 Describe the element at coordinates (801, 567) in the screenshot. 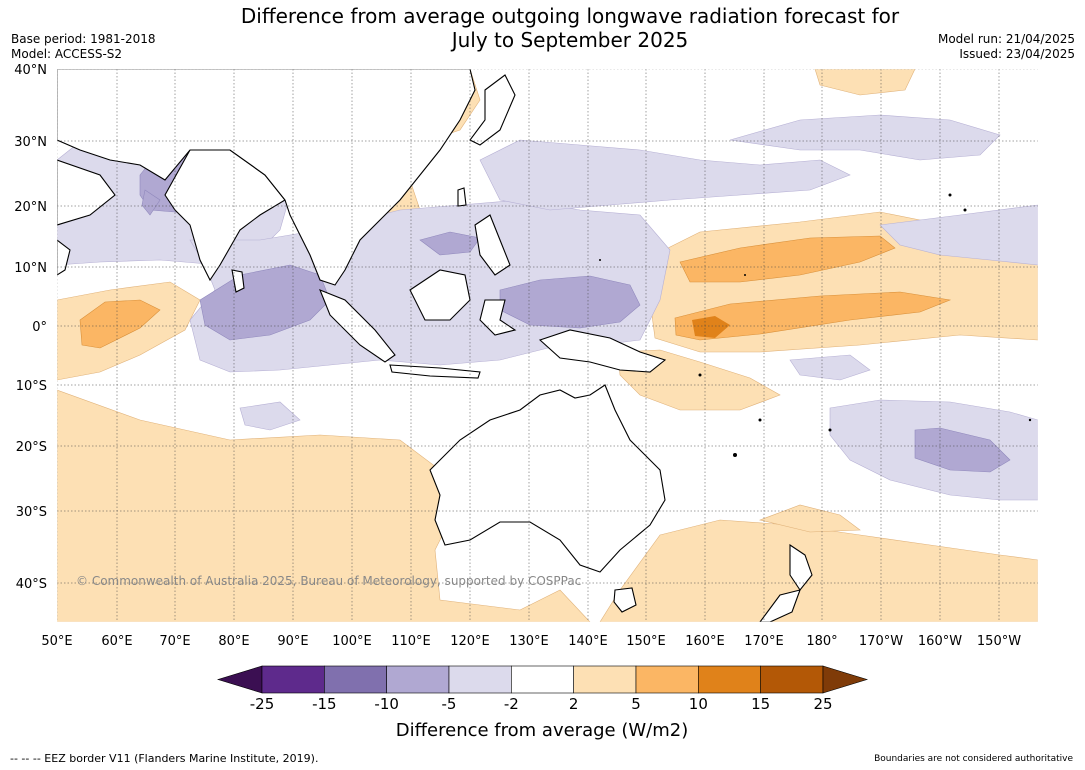

I see `land-new-zealand-north` at that location.